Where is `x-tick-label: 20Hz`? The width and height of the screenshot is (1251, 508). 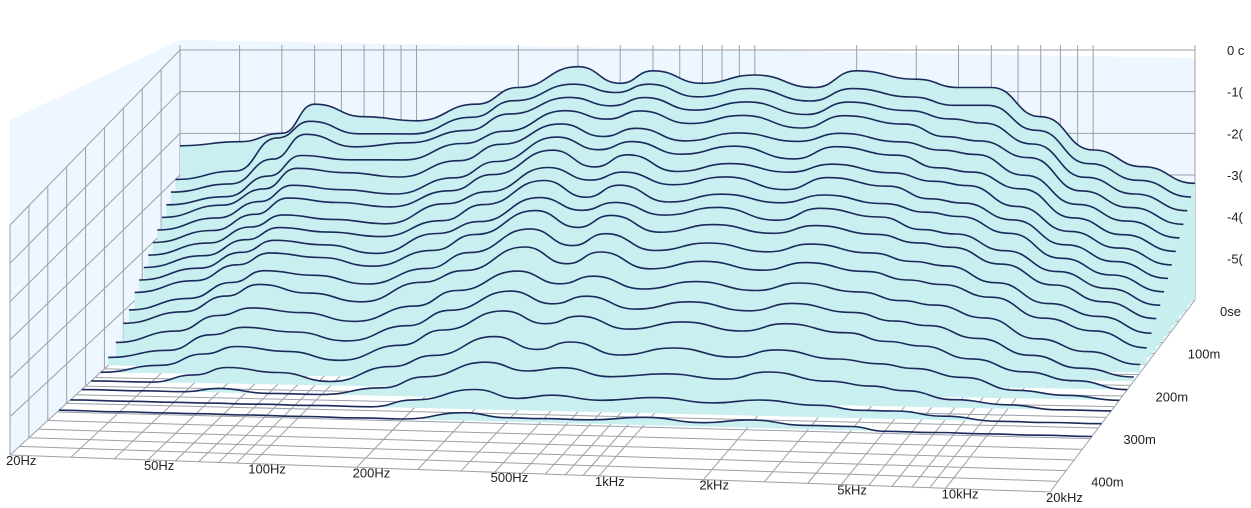 x-tick-label: 20Hz is located at coordinates (21, 460).